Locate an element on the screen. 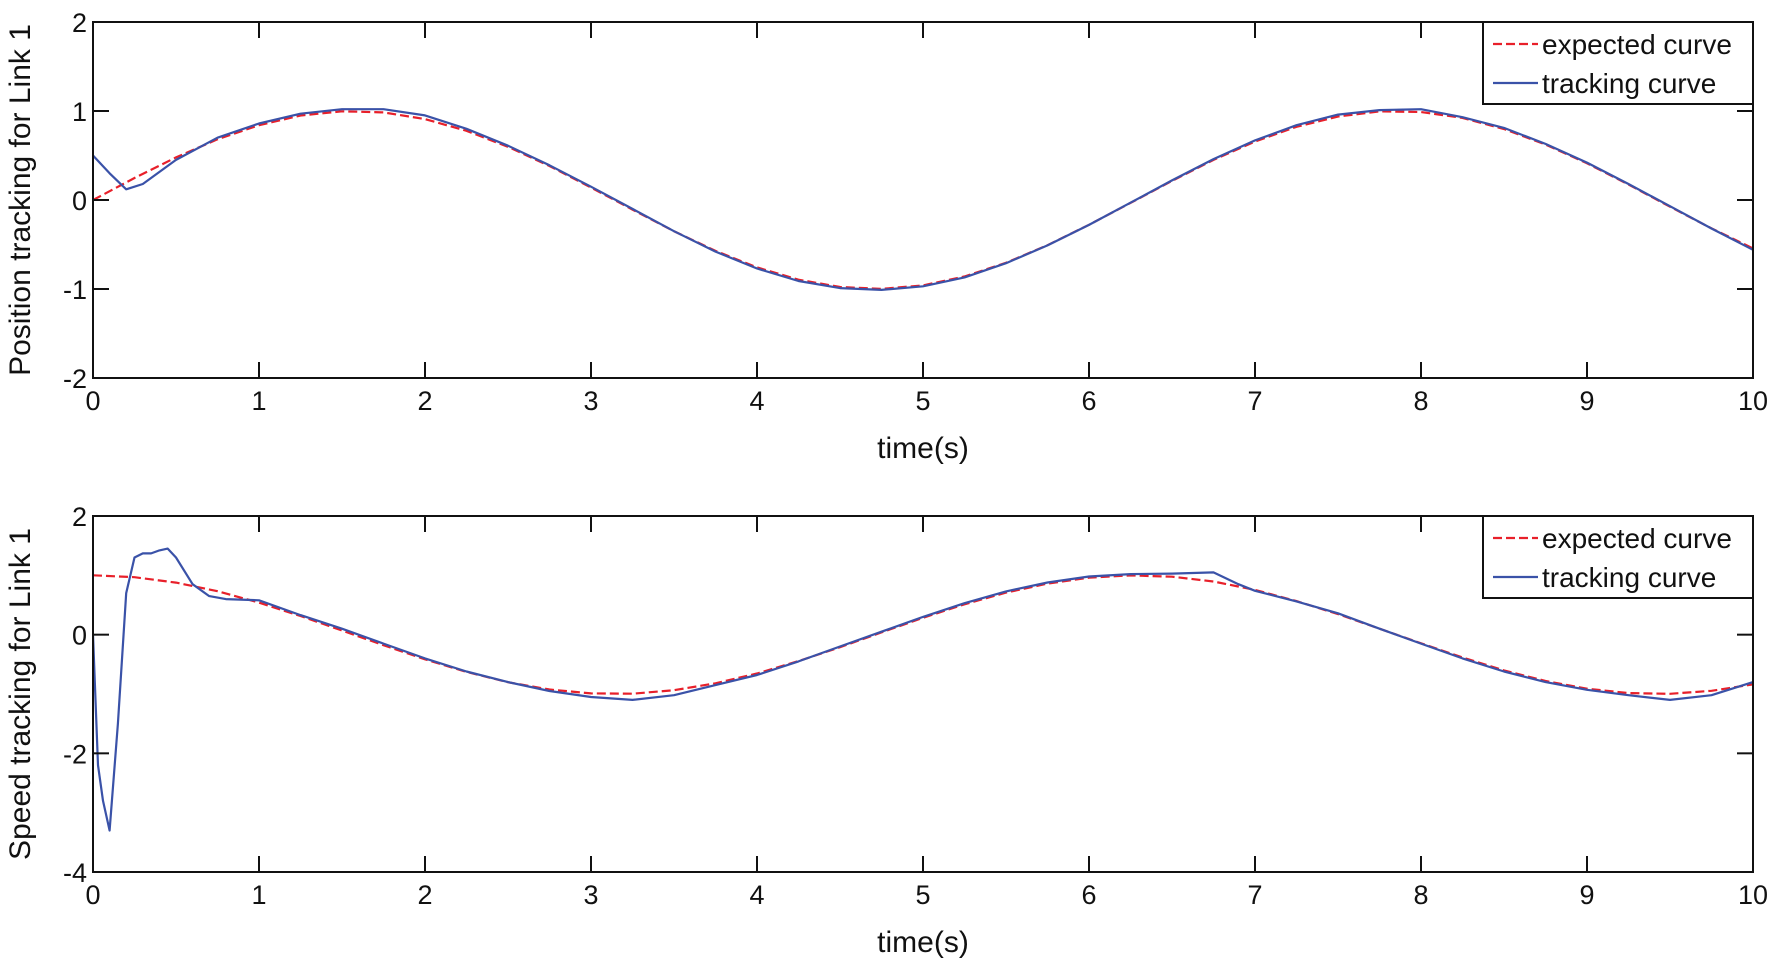 This screenshot has width=1770, height=966. y-tick-label: -1 is located at coordinates (75, 290).